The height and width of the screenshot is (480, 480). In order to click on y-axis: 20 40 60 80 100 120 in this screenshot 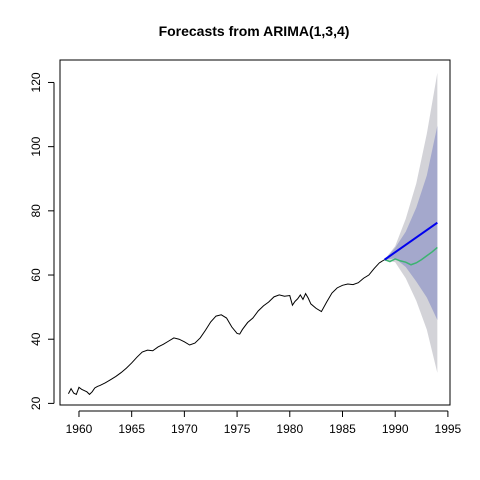, I will do `click(42, 241)`.